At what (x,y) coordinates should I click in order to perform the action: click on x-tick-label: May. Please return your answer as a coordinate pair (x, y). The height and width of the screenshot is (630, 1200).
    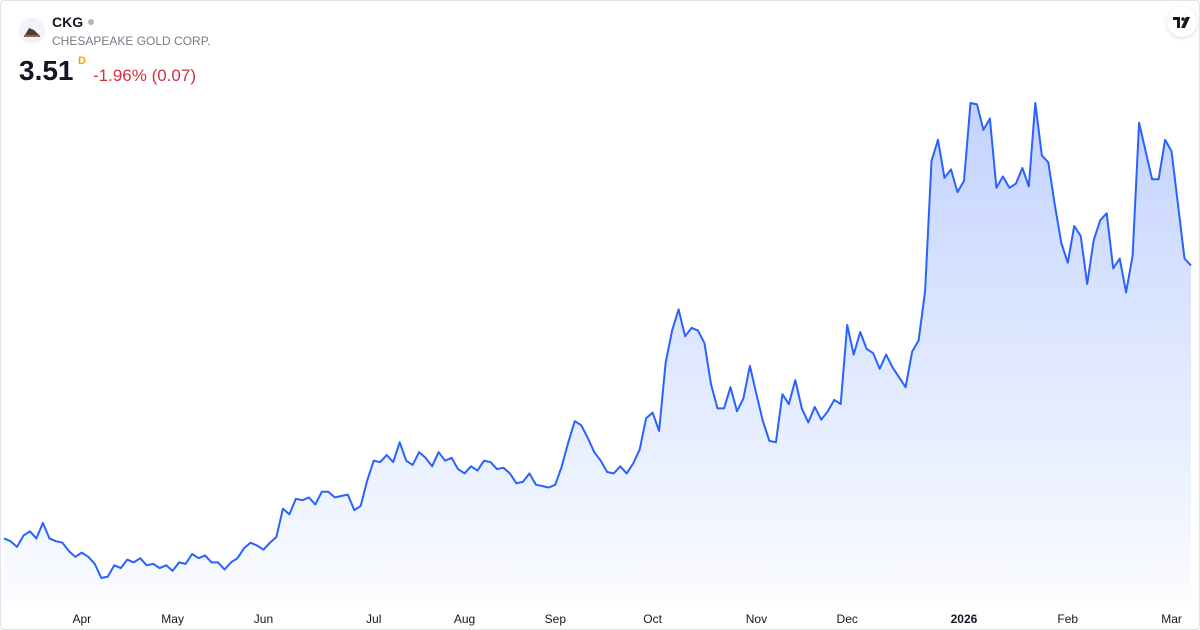
    Looking at the image, I should click on (172, 619).